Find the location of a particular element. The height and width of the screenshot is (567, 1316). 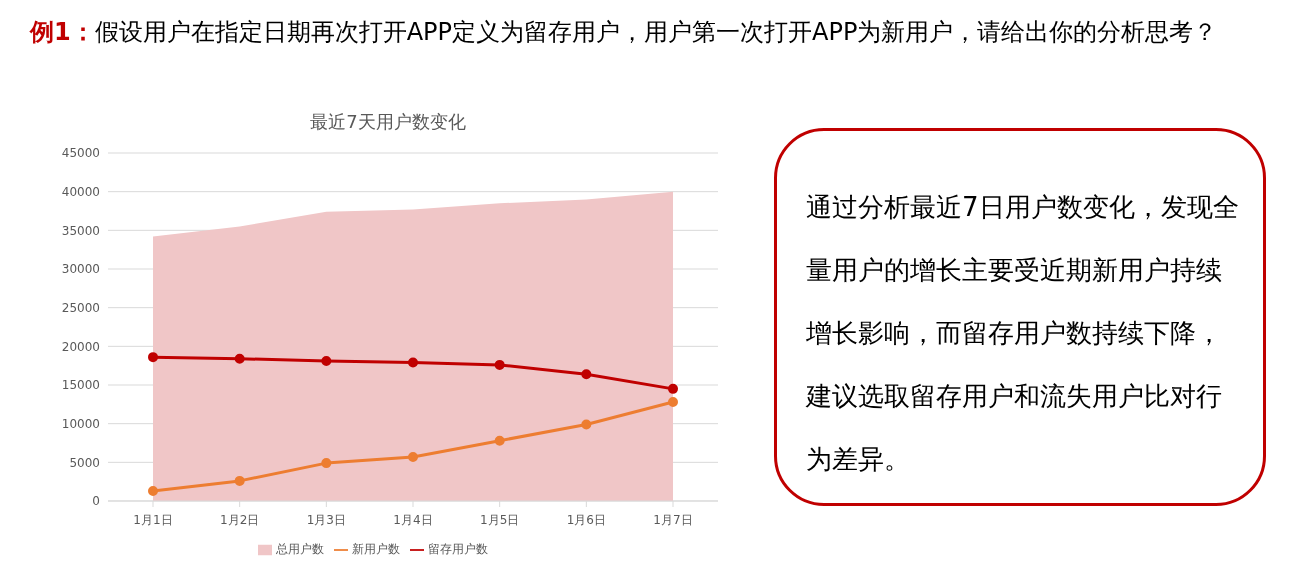

legend-label: 总用户数 is located at coordinates (300, 549).